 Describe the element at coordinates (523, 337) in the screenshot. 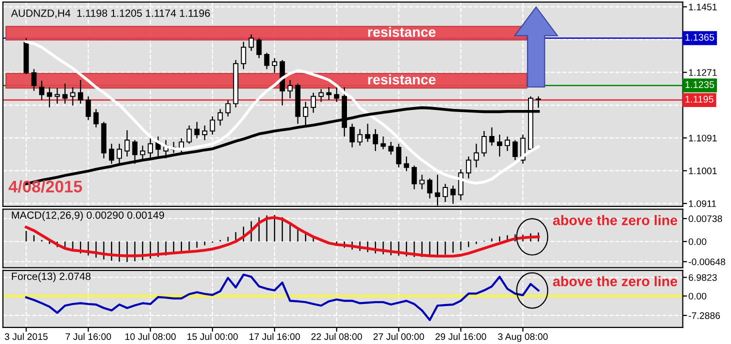

I see `x-tick-label: 3 Aug 08:00` at that location.